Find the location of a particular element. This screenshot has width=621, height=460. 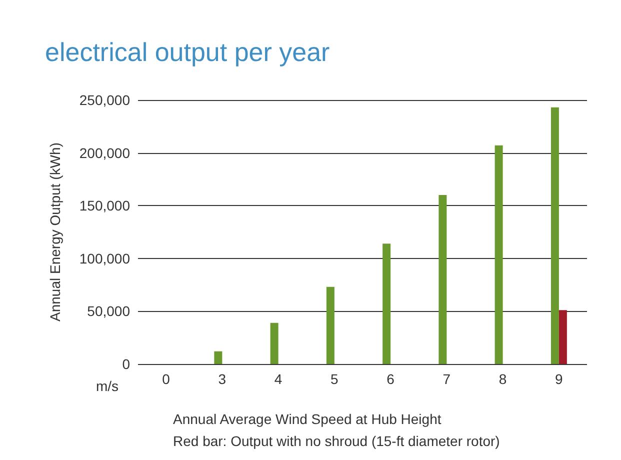

y-tick-label: 200,000 is located at coordinates (104, 152).